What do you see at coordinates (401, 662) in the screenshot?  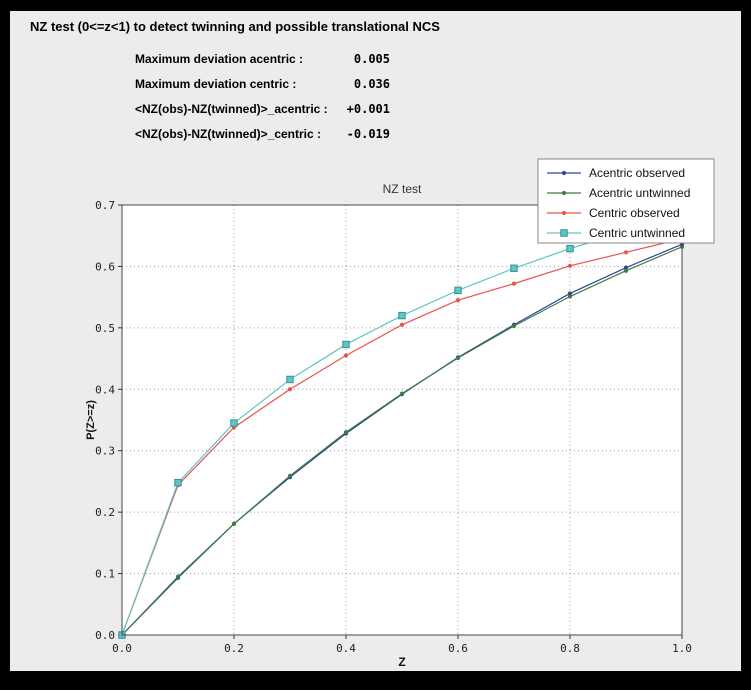 I see `x-axis-label: Z` at bounding box center [401, 662].